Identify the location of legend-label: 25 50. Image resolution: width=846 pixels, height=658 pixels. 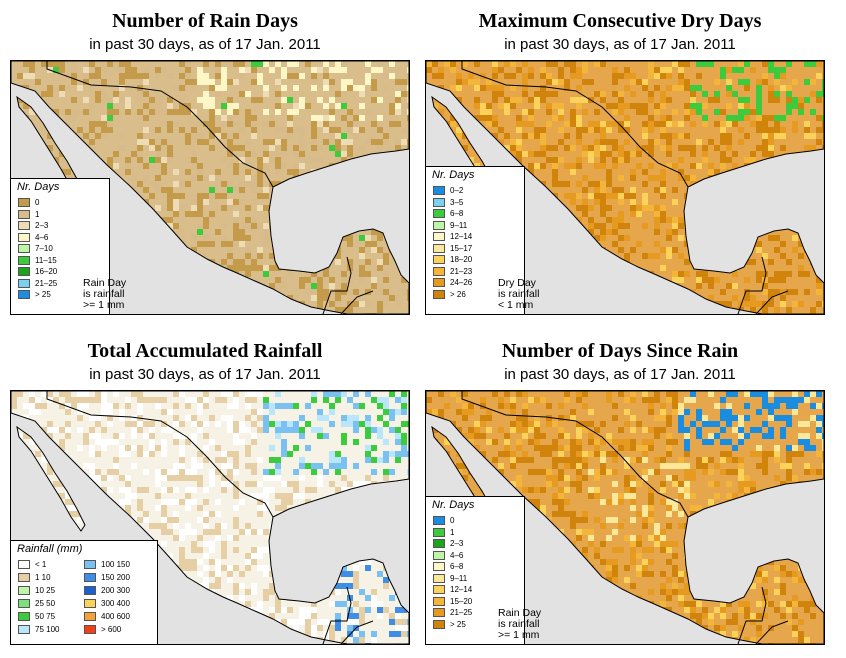
(45, 603).